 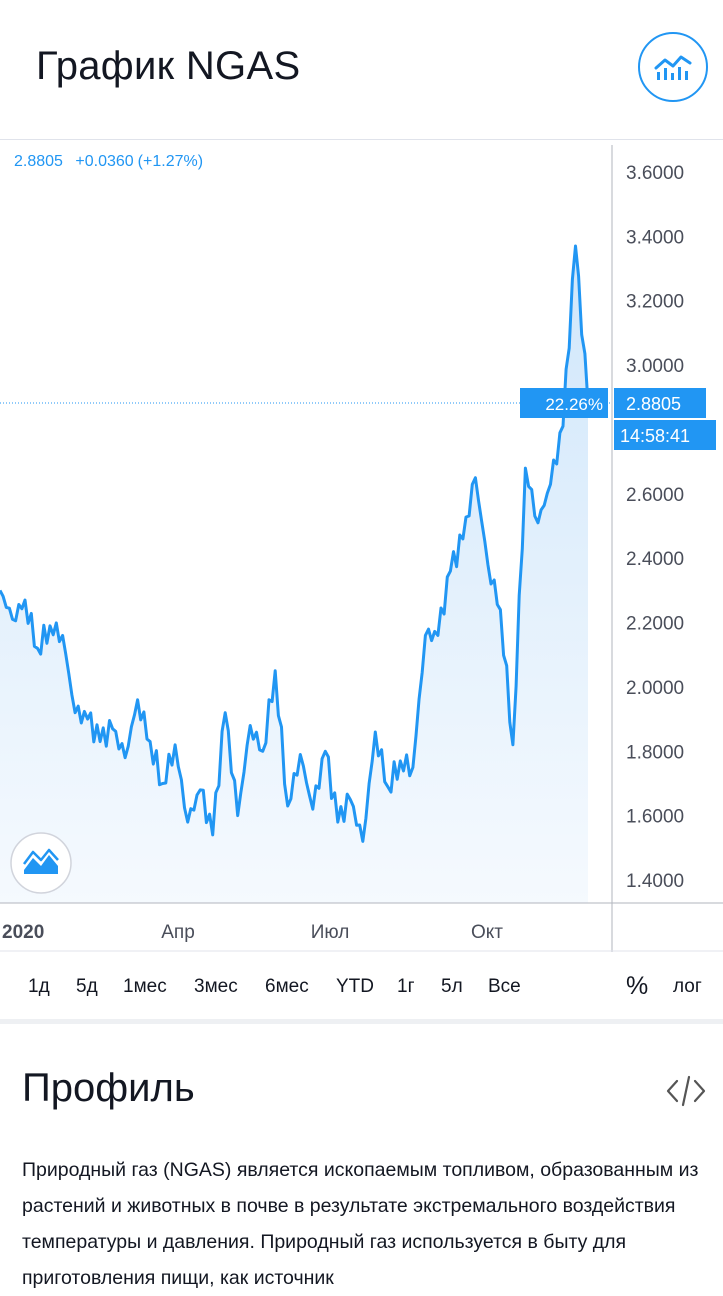 What do you see at coordinates (655, 752) in the screenshot?
I see `y-tick-label: 1.8000` at bounding box center [655, 752].